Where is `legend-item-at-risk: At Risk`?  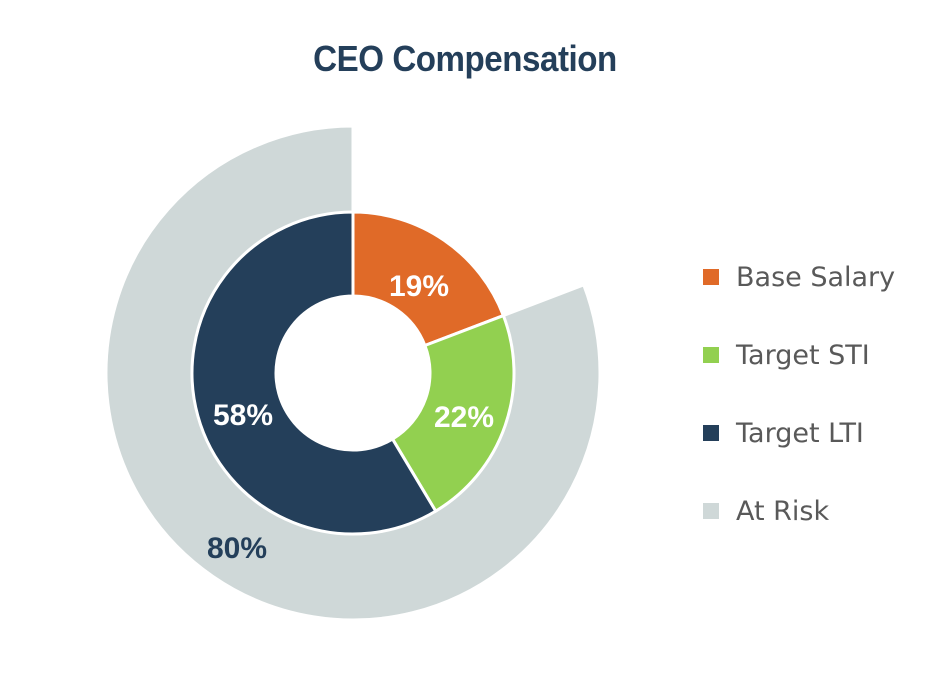
legend-item-at-risk: At Risk is located at coordinates (799, 511).